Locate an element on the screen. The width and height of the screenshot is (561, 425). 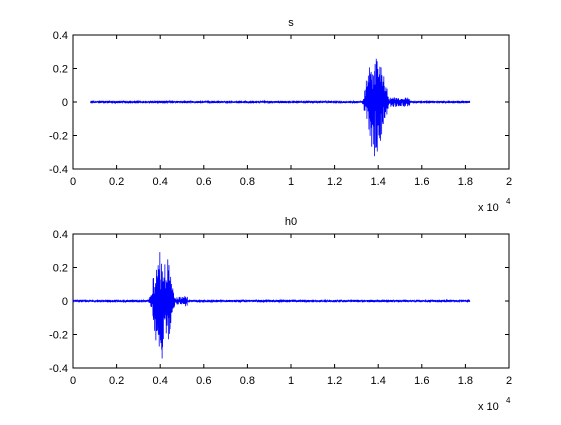
chart-title: s is located at coordinates (291, 23).